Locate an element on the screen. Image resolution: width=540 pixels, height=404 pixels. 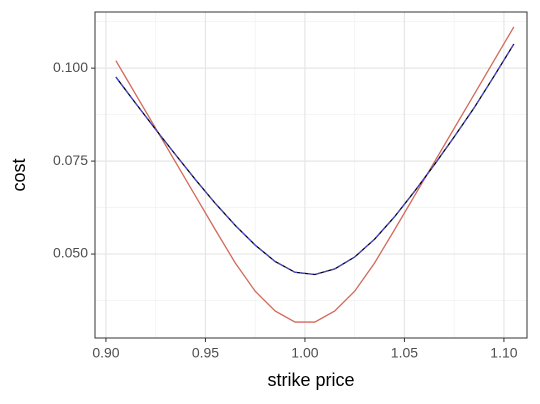
x-tick-label: 0.90 is located at coordinates (105, 353).